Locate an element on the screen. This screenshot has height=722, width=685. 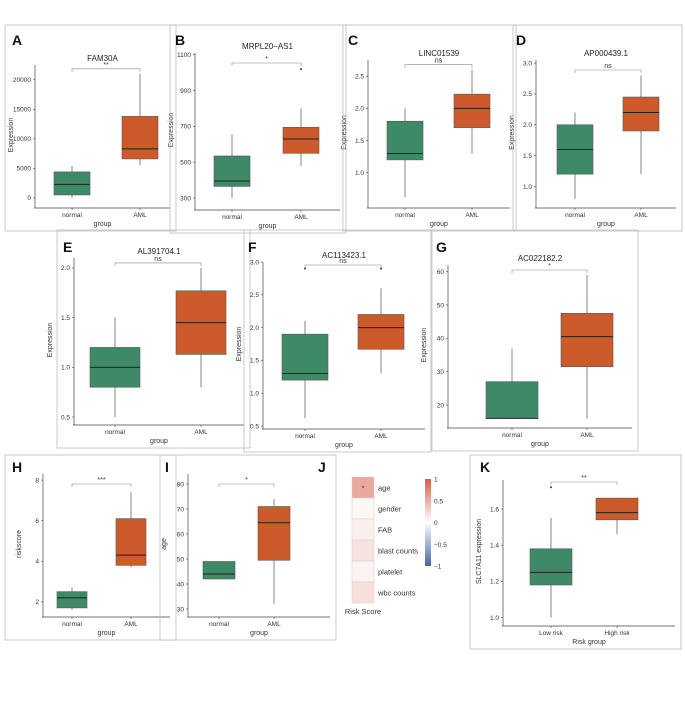
y-tick-label: 5000 is located at coordinates (24, 169).